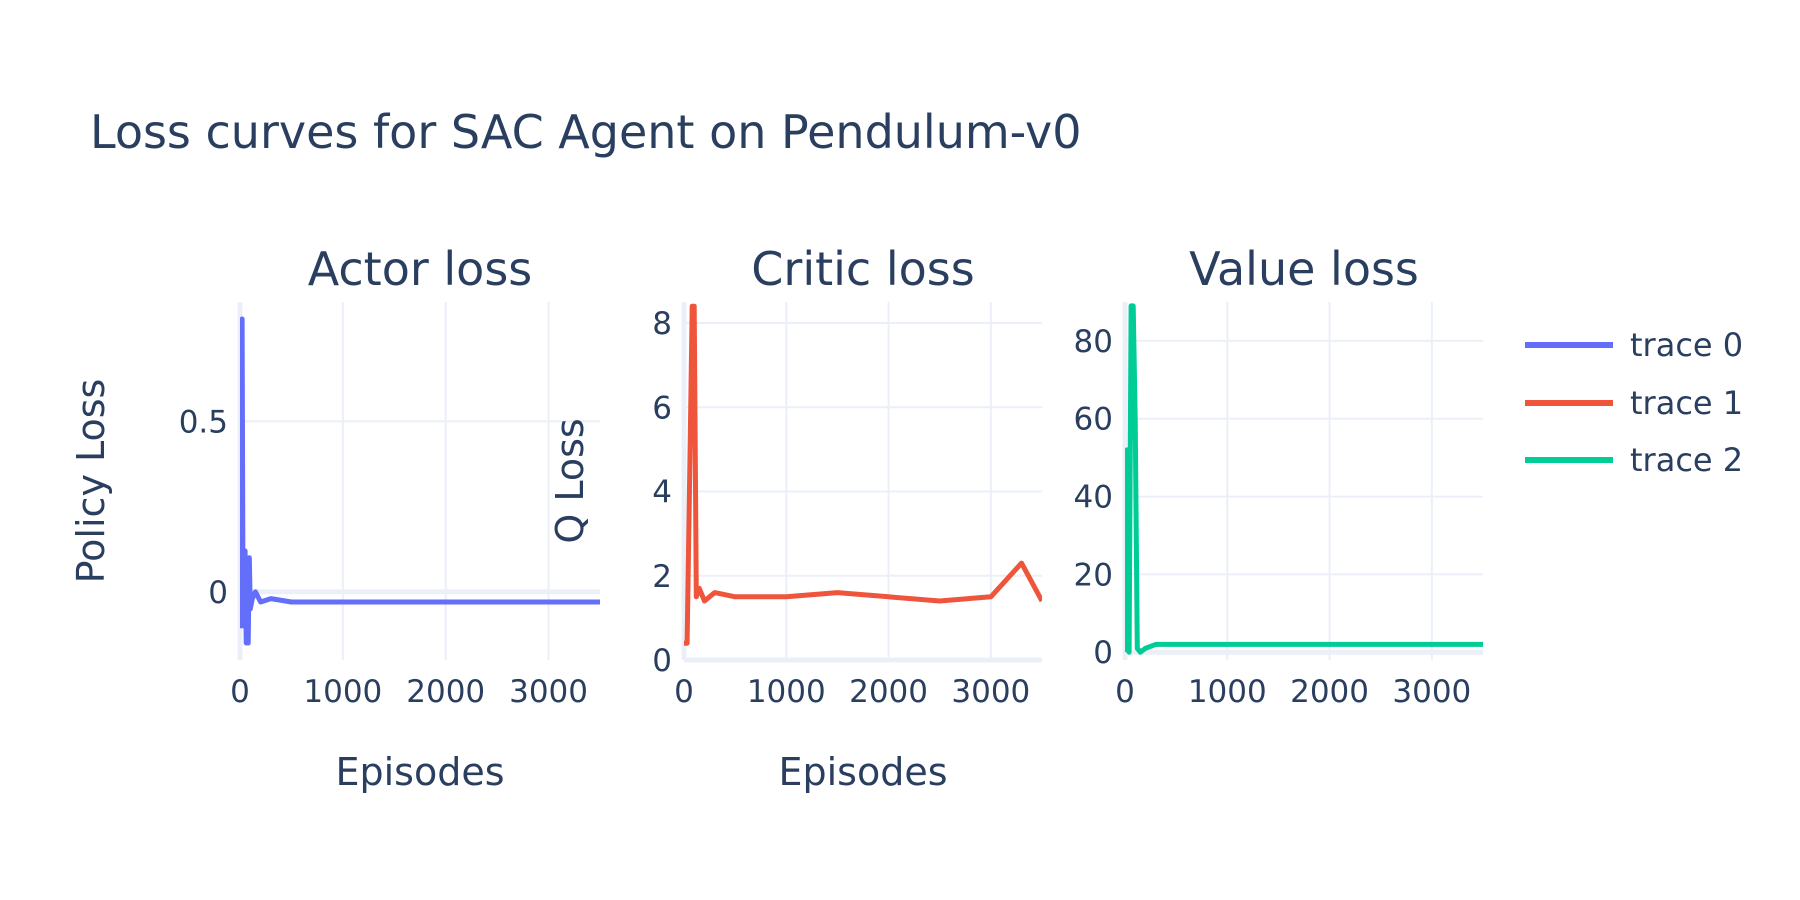 This screenshot has width=1800, height=900. What do you see at coordinates (662, 324) in the screenshot?
I see `y-tick-label: 8` at bounding box center [662, 324].